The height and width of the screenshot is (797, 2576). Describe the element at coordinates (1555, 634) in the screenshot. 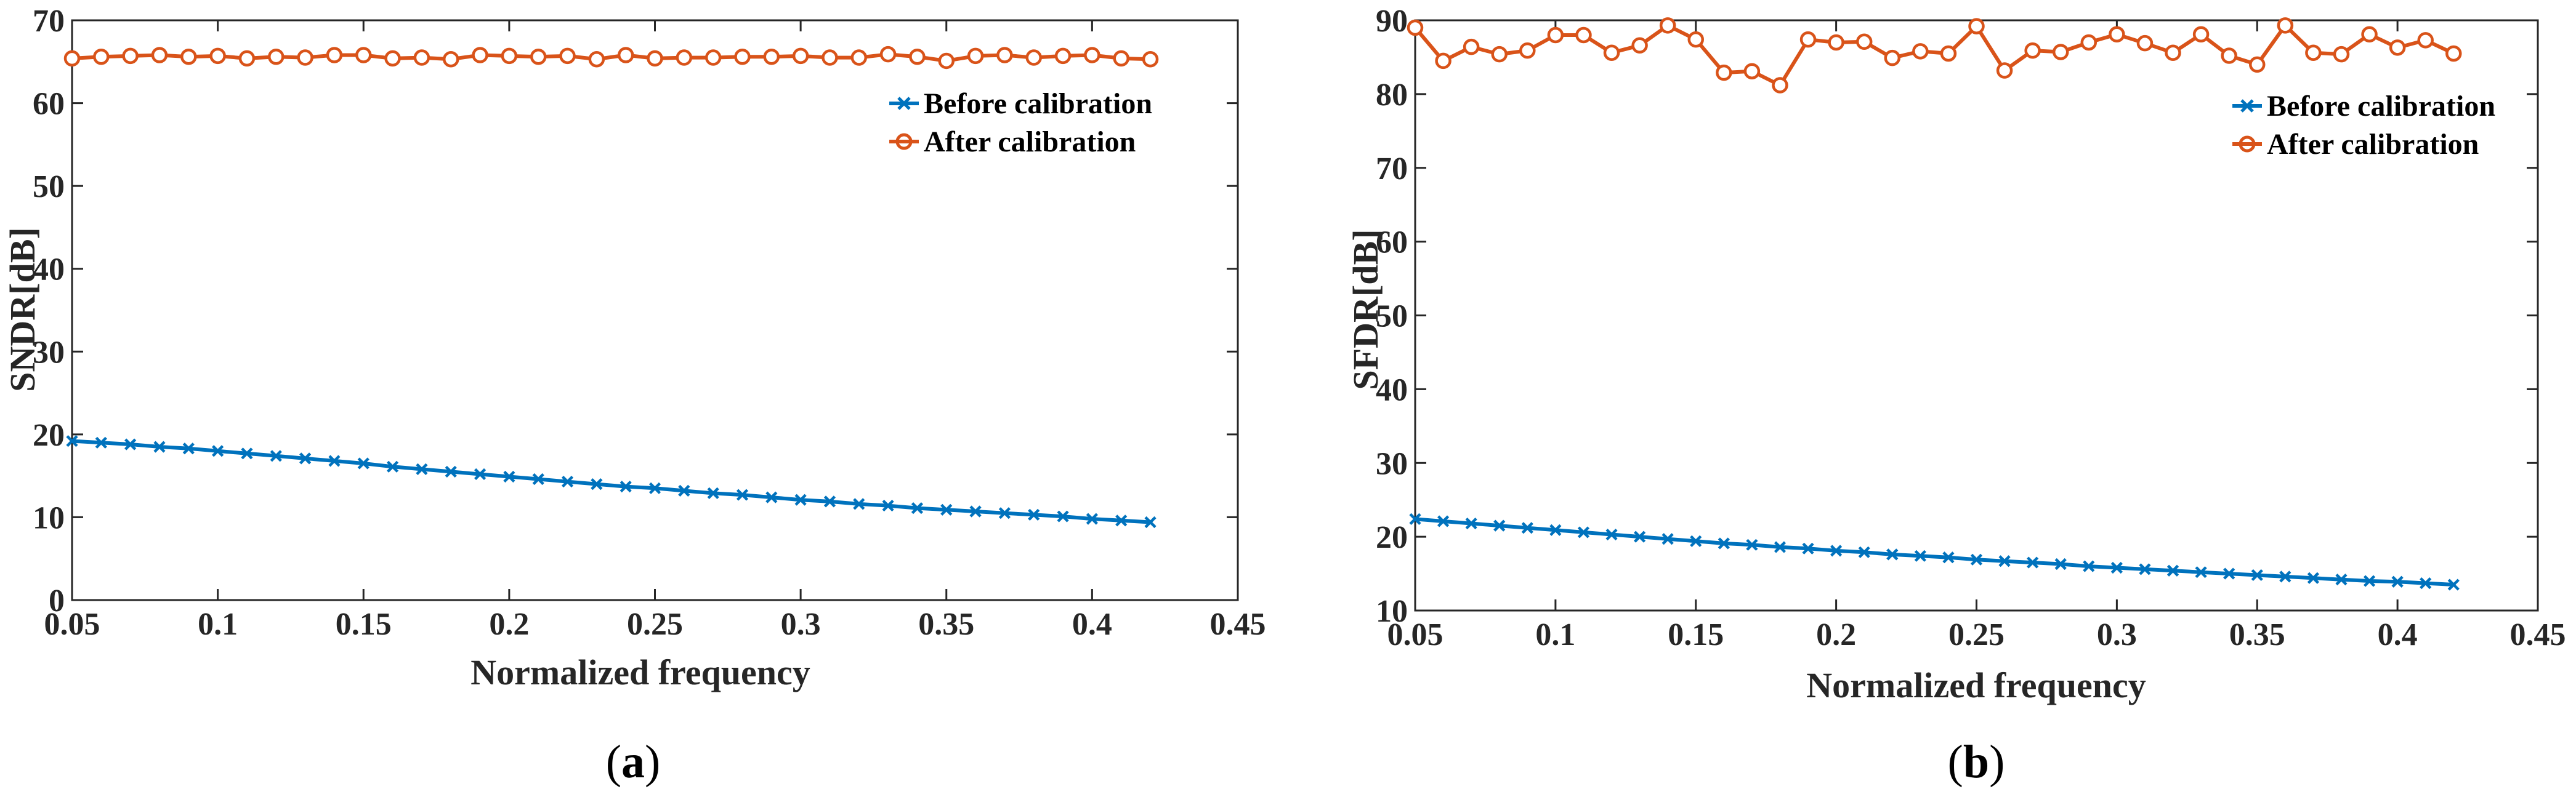

I see `chart-b-x-tick-label: 0.1` at that location.